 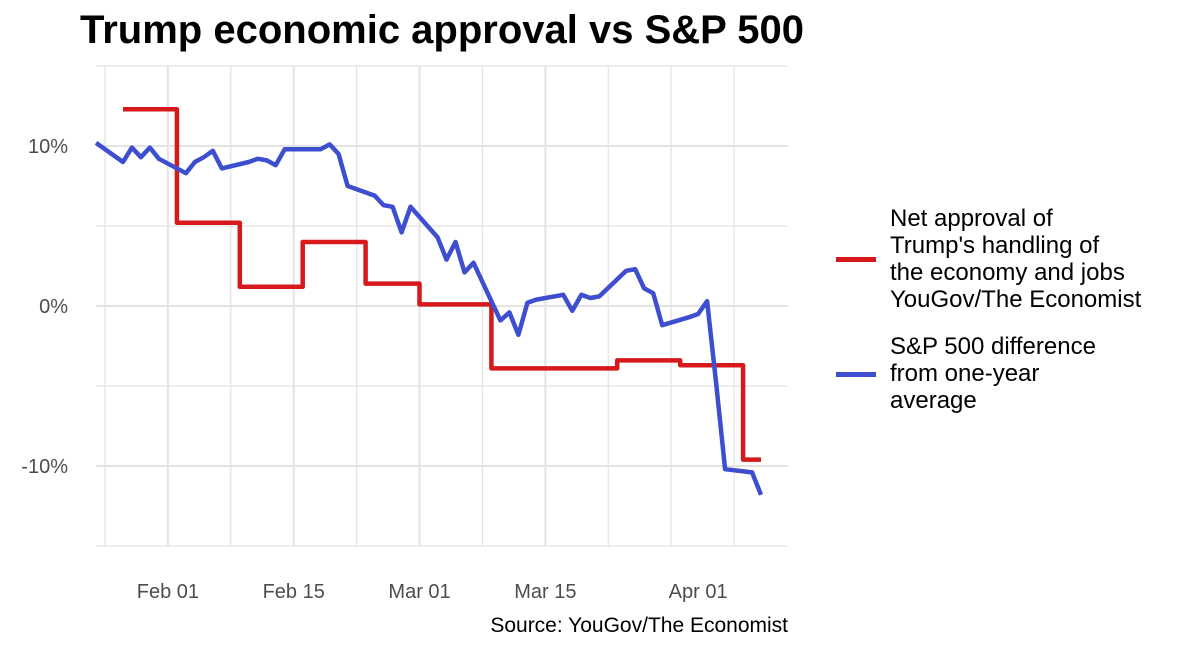 What do you see at coordinates (545, 592) in the screenshot?
I see `x-tick-label: Mar 15` at bounding box center [545, 592].